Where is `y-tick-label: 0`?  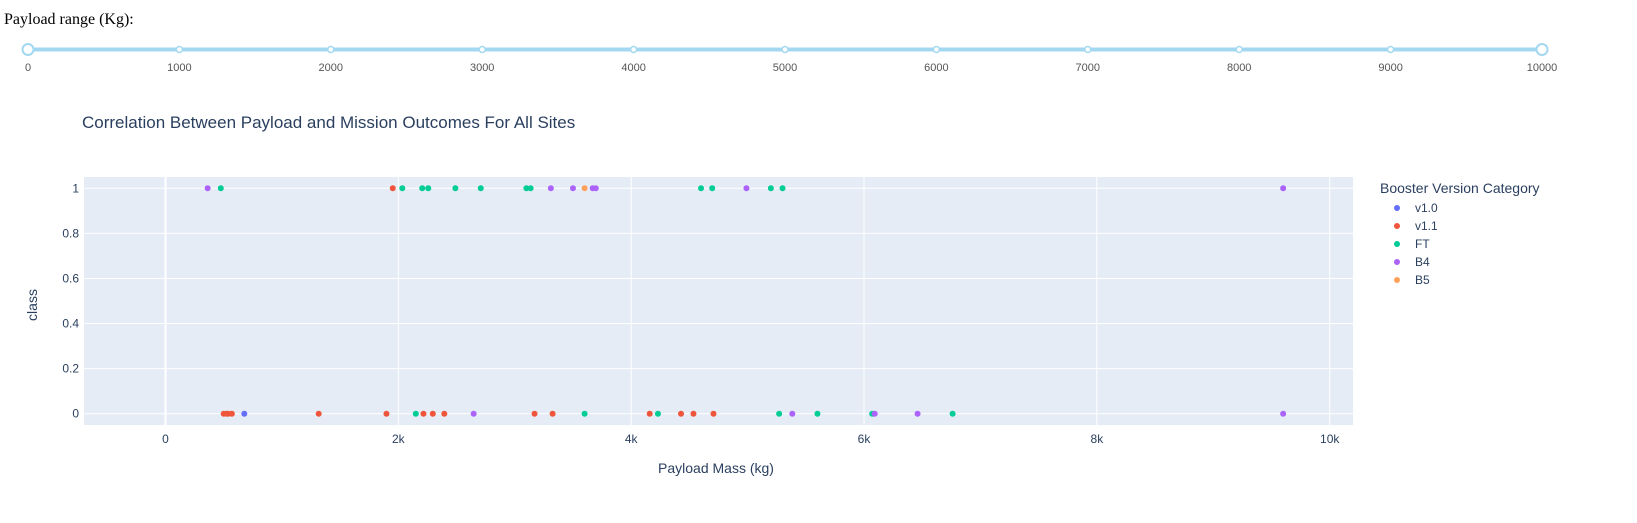 y-tick-label: 0 is located at coordinates (75, 414).